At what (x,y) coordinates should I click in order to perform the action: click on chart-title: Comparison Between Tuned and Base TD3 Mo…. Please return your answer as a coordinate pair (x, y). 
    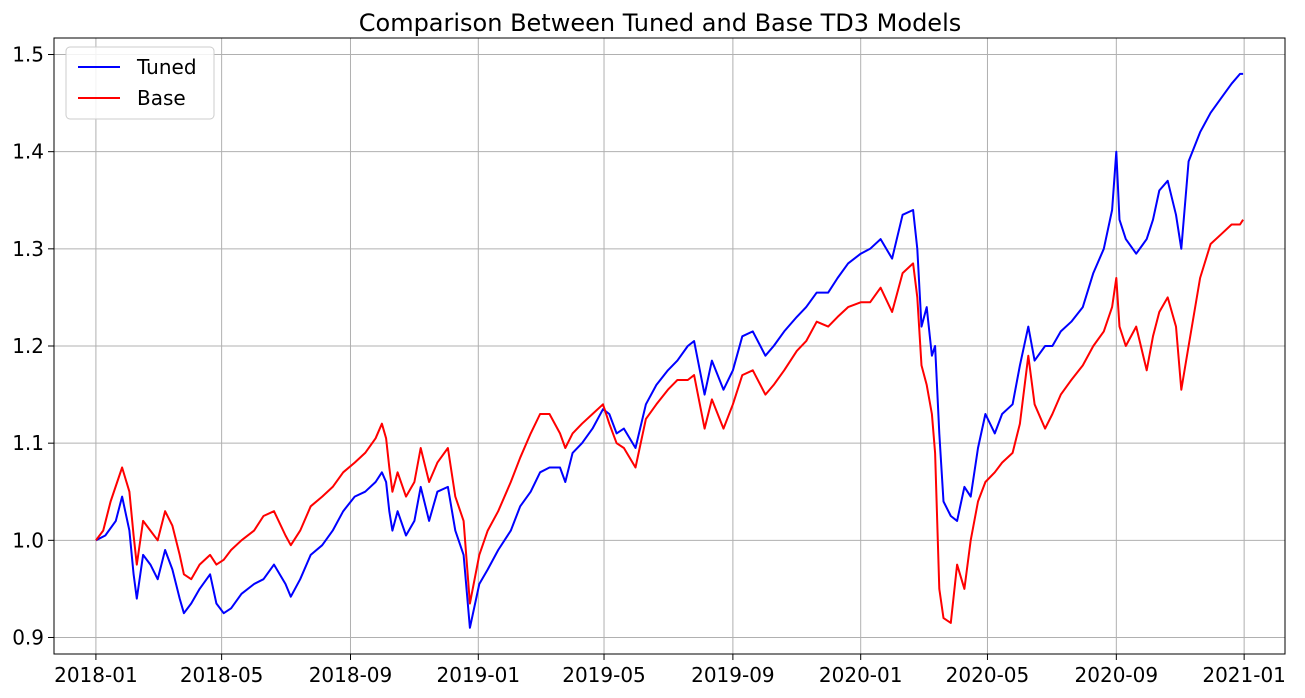
    Looking at the image, I should click on (660, 23).